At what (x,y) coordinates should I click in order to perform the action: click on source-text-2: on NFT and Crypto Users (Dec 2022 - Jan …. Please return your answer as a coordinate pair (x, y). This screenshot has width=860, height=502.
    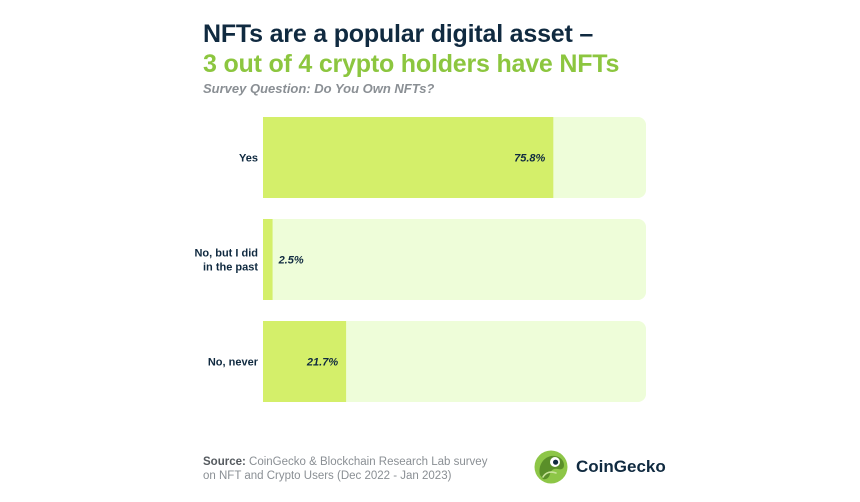
    Looking at the image, I should click on (327, 476).